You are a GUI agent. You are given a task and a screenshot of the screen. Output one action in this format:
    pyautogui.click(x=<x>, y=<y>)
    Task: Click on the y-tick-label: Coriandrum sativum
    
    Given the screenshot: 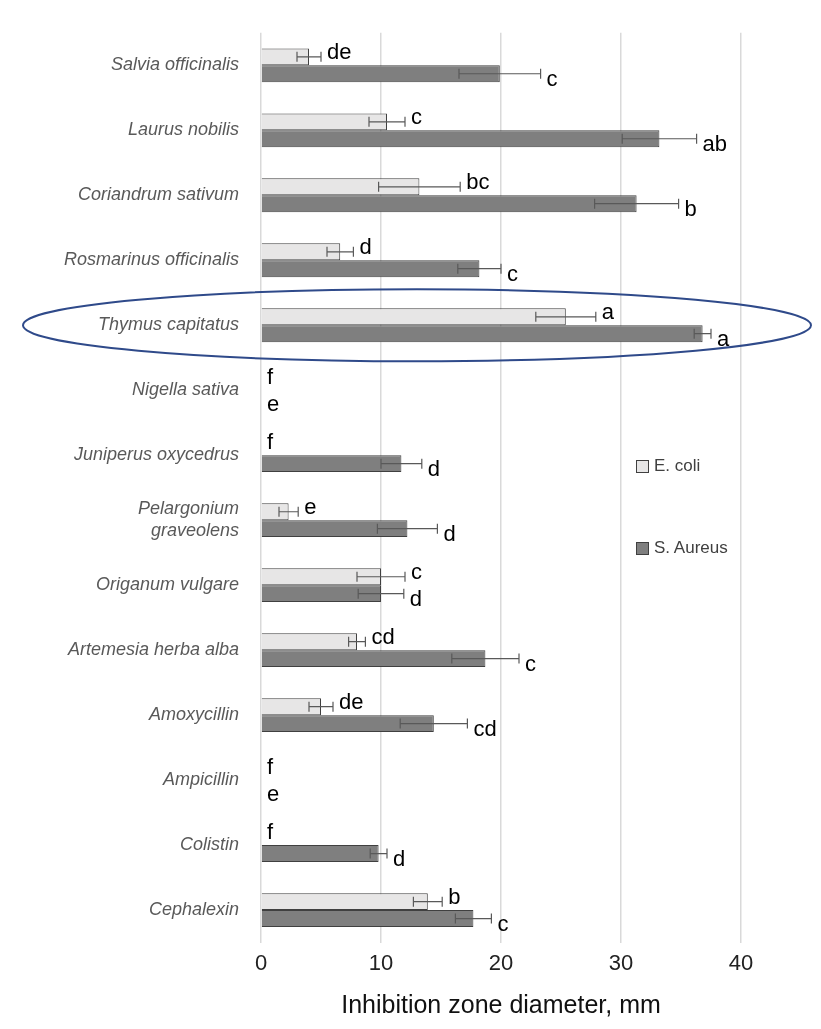 What is the action you would take?
    pyautogui.click(x=158, y=194)
    